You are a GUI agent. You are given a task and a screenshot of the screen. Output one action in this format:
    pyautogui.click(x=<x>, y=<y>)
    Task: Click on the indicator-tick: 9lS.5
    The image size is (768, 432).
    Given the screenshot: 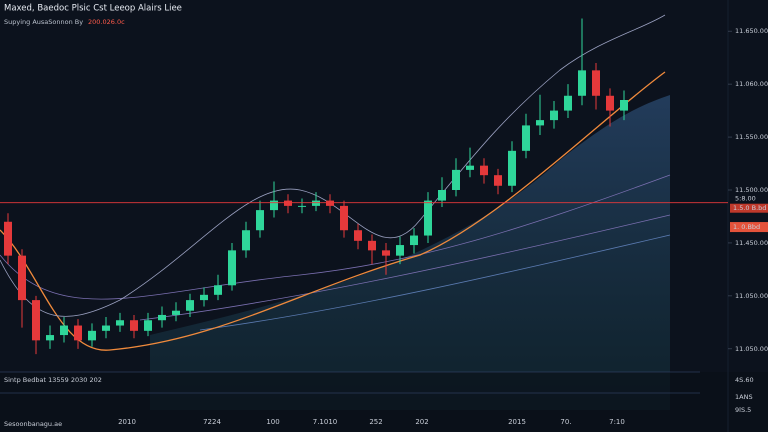 What is the action you would take?
    pyautogui.click(x=743, y=410)
    